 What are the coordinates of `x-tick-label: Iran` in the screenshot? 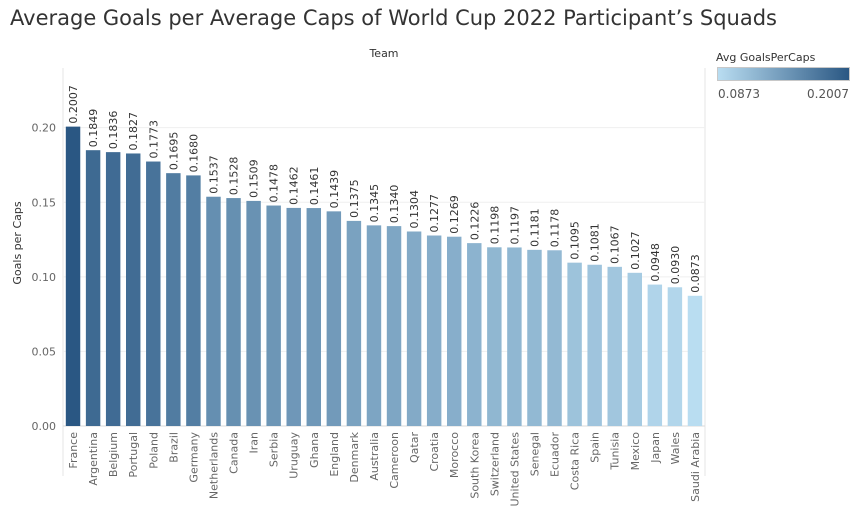 It's located at (254, 443).